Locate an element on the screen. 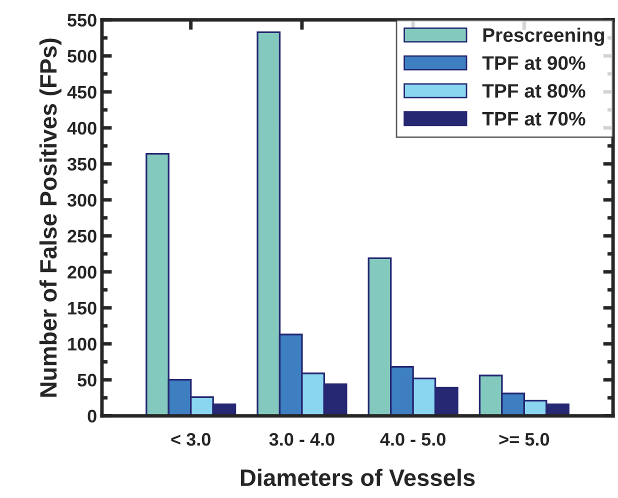 The width and height of the screenshot is (618, 498). y-tick-label: 350 is located at coordinates (81, 164).